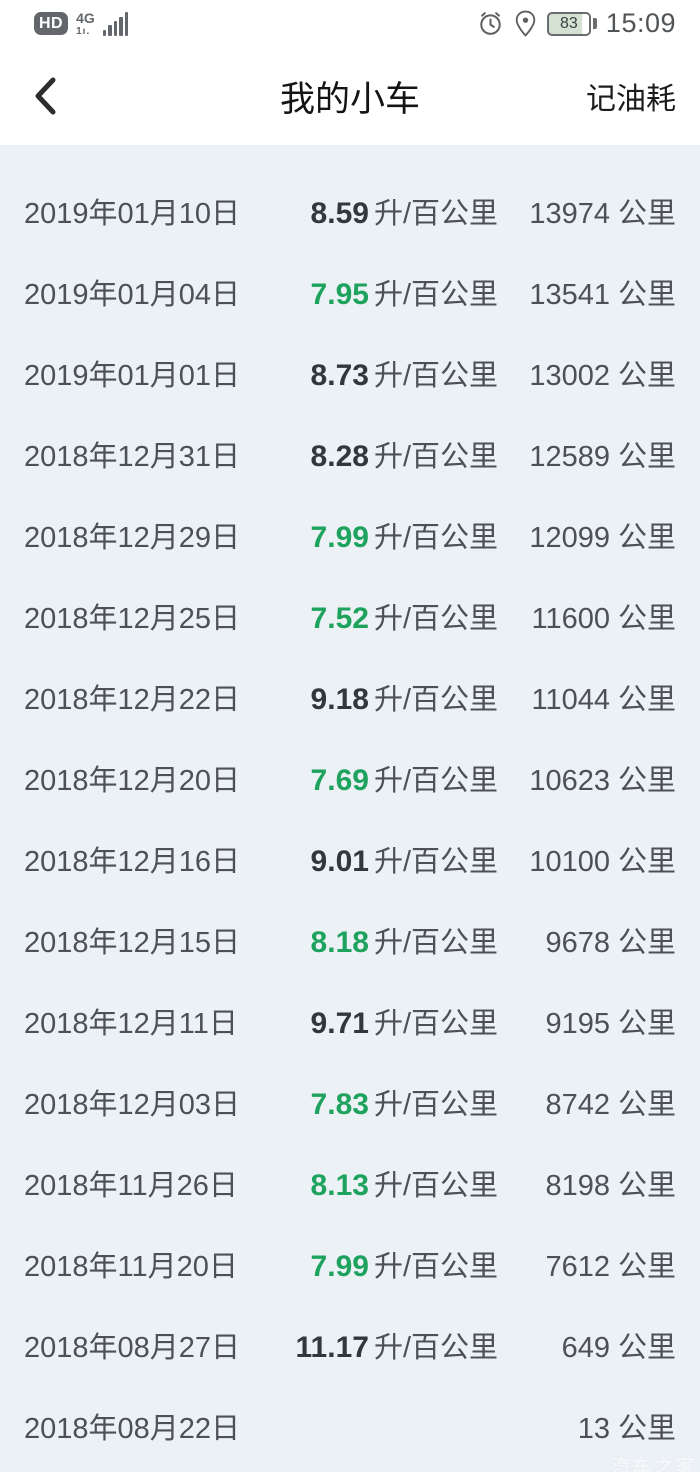 This screenshot has width=700, height=1472. I want to click on odometer-value: 10100, so click(569, 861).